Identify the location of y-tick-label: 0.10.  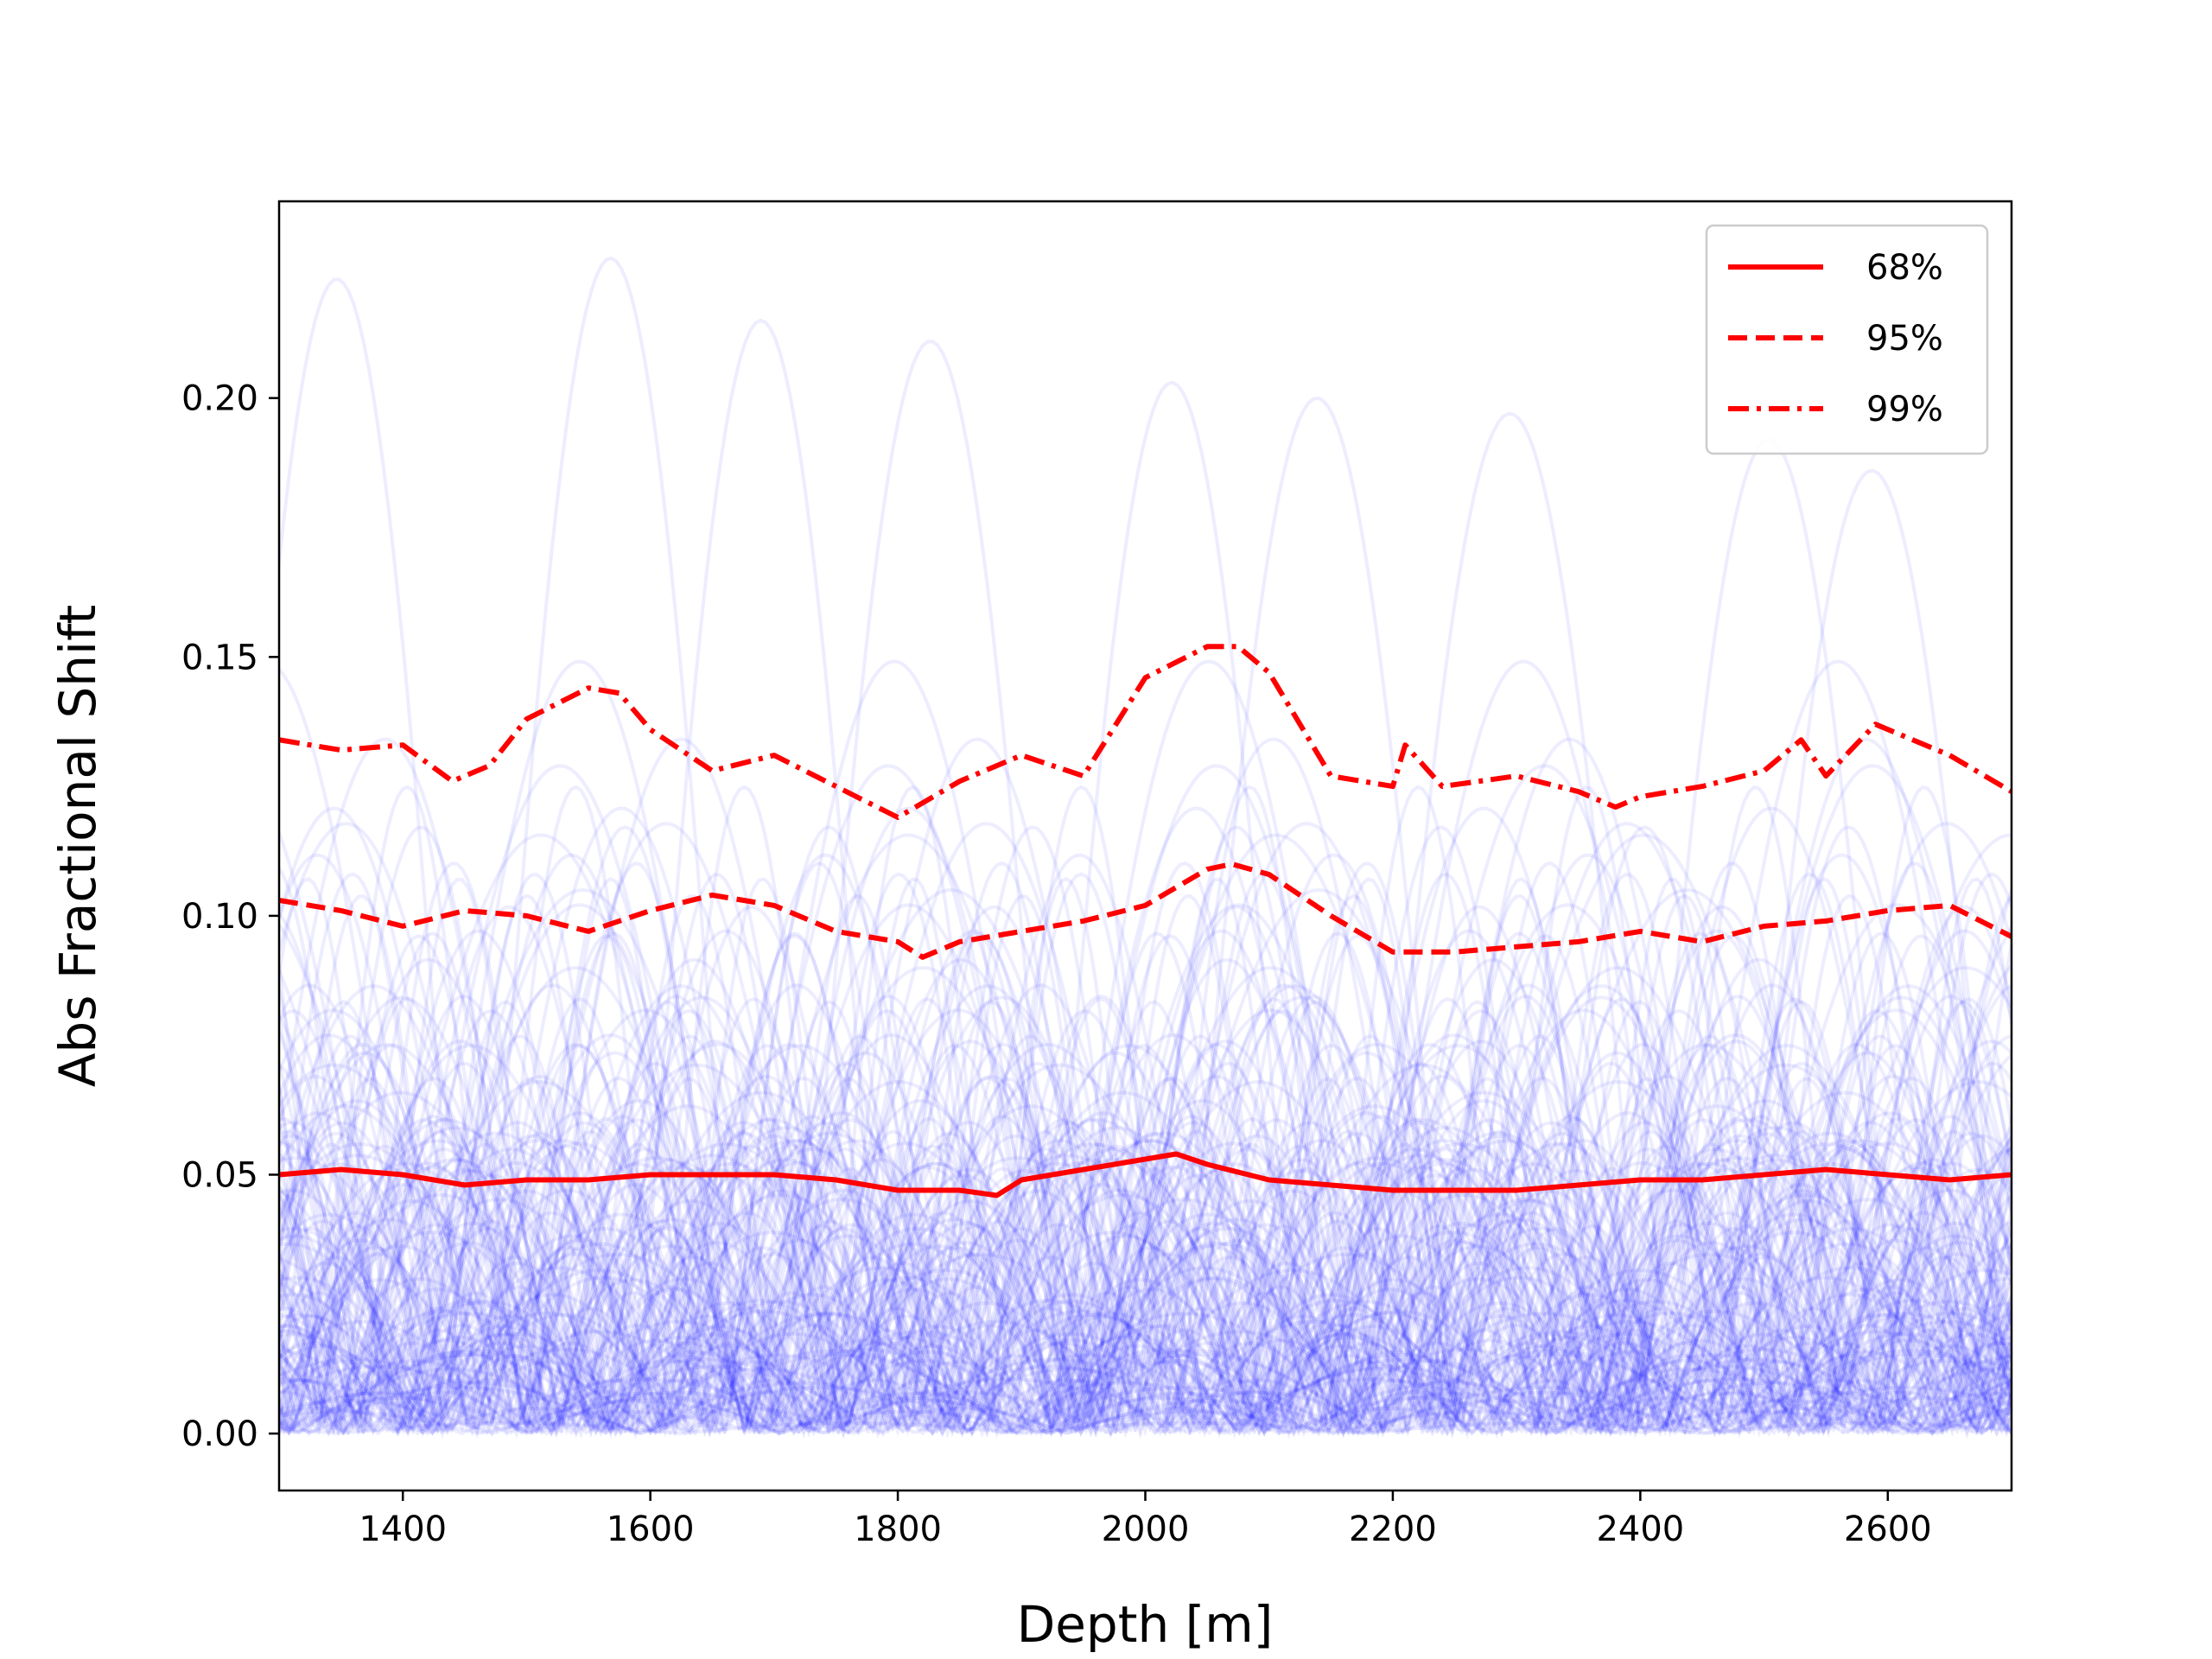
(219, 917).